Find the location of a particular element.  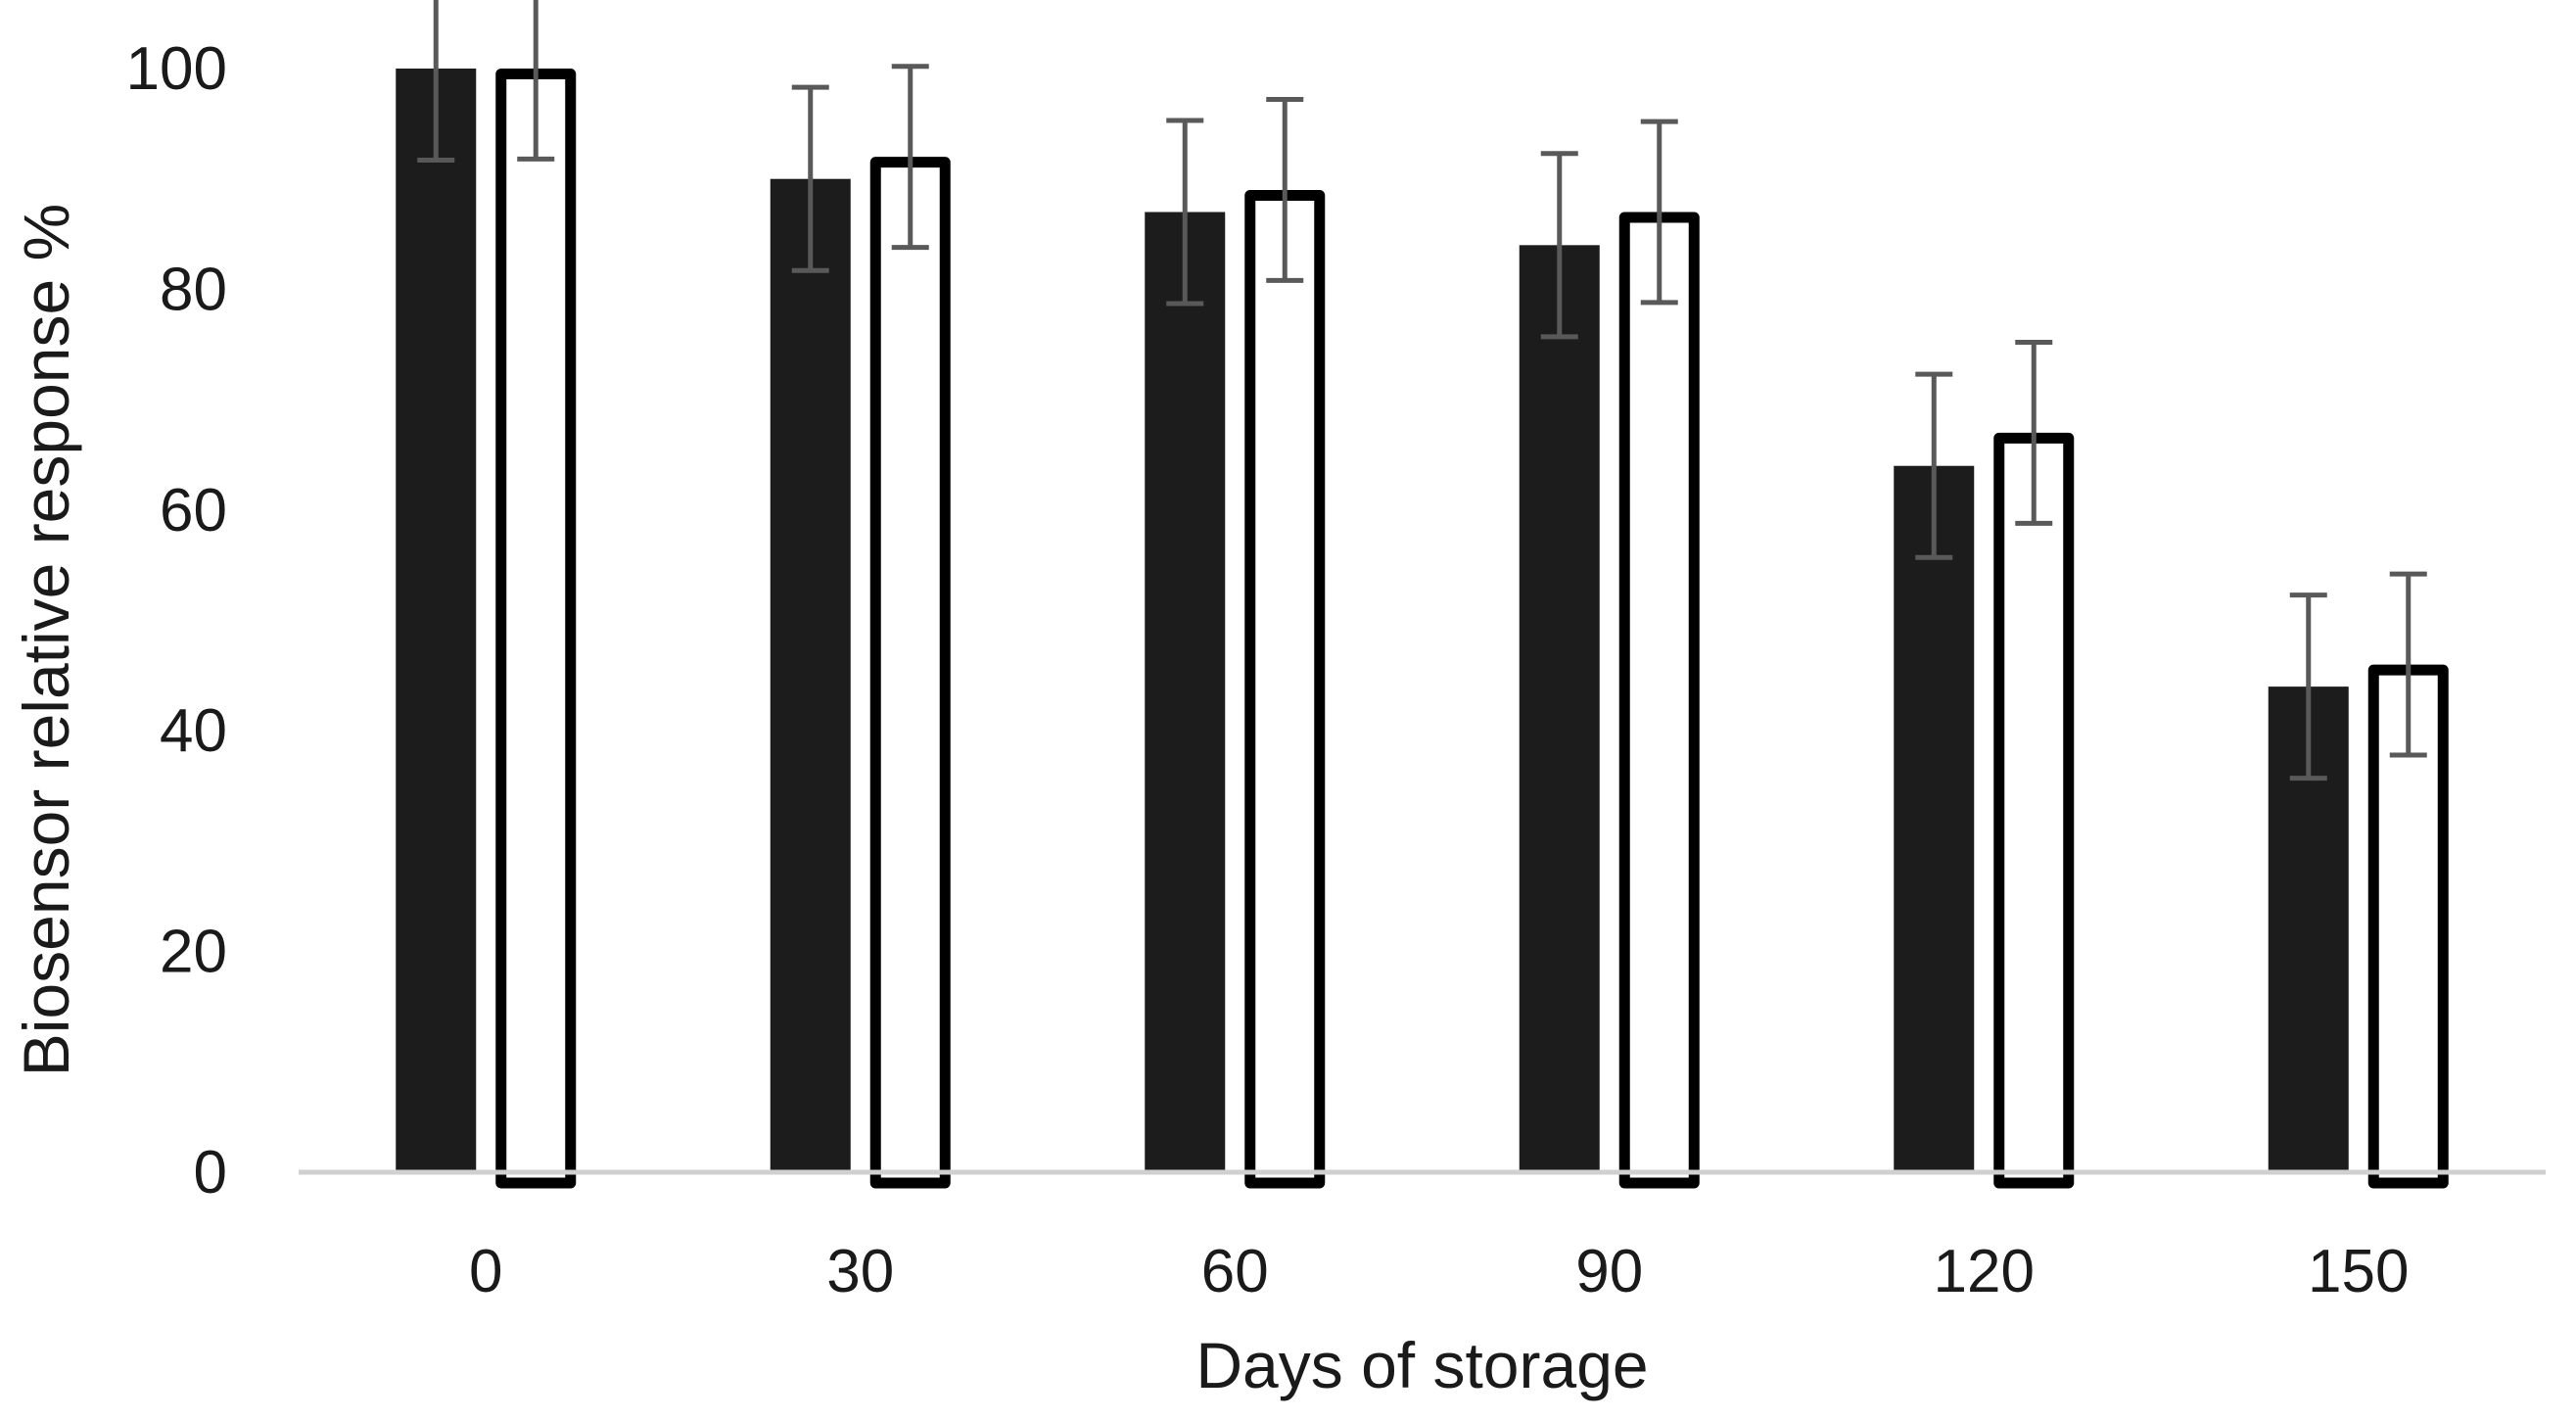

y-tick-label: 20 is located at coordinates (193, 952).